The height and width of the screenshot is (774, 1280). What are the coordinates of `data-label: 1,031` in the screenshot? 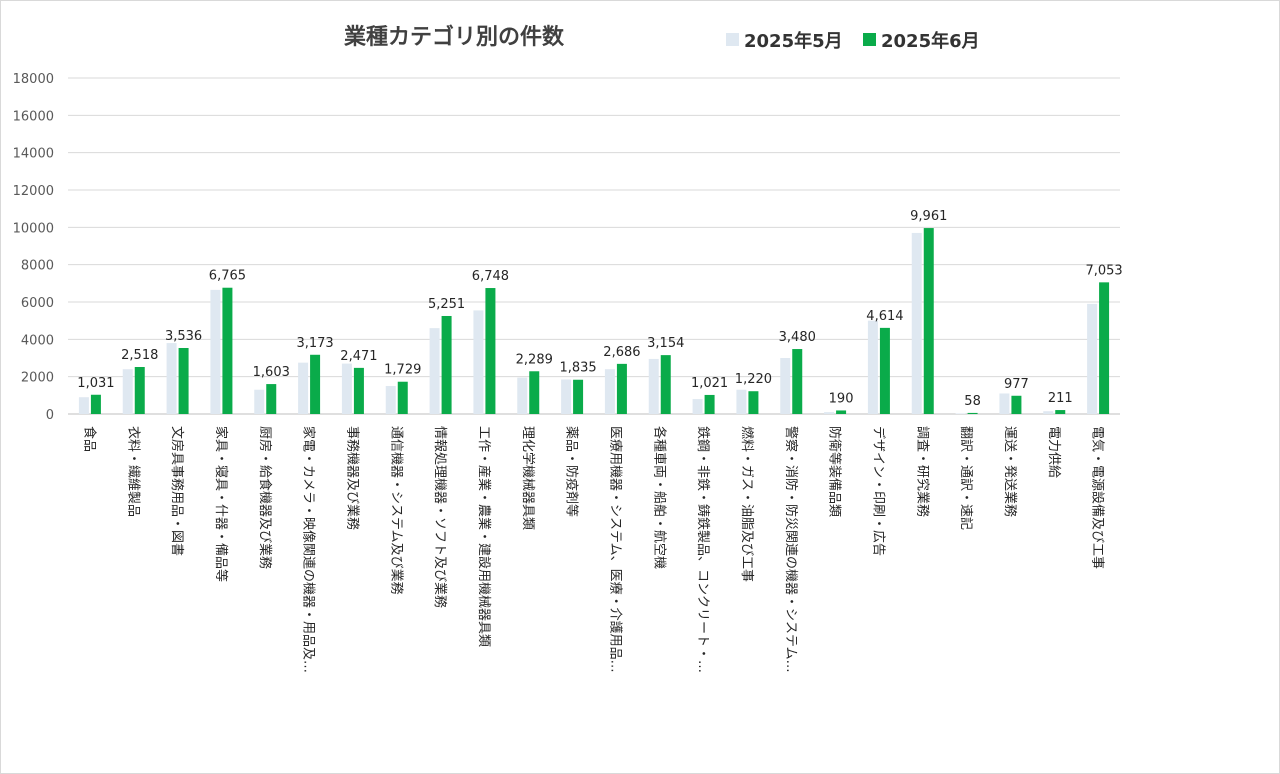 It's located at (95, 383).